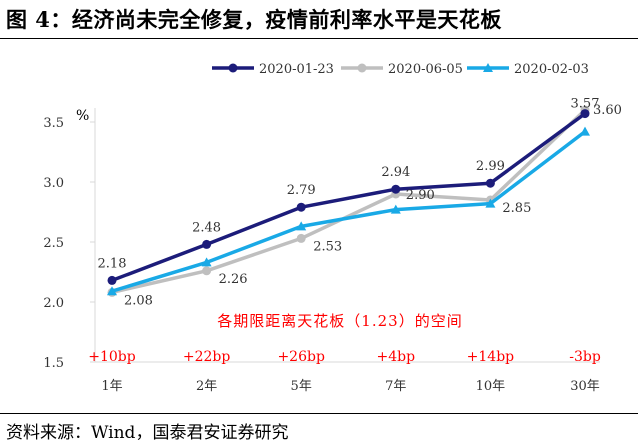 The height and width of the screenshot is (447, 638). What do you see at coordinates (301, 190) in the screenshot?
I see `data-label: 2.79` at bounding box center [301, 190].